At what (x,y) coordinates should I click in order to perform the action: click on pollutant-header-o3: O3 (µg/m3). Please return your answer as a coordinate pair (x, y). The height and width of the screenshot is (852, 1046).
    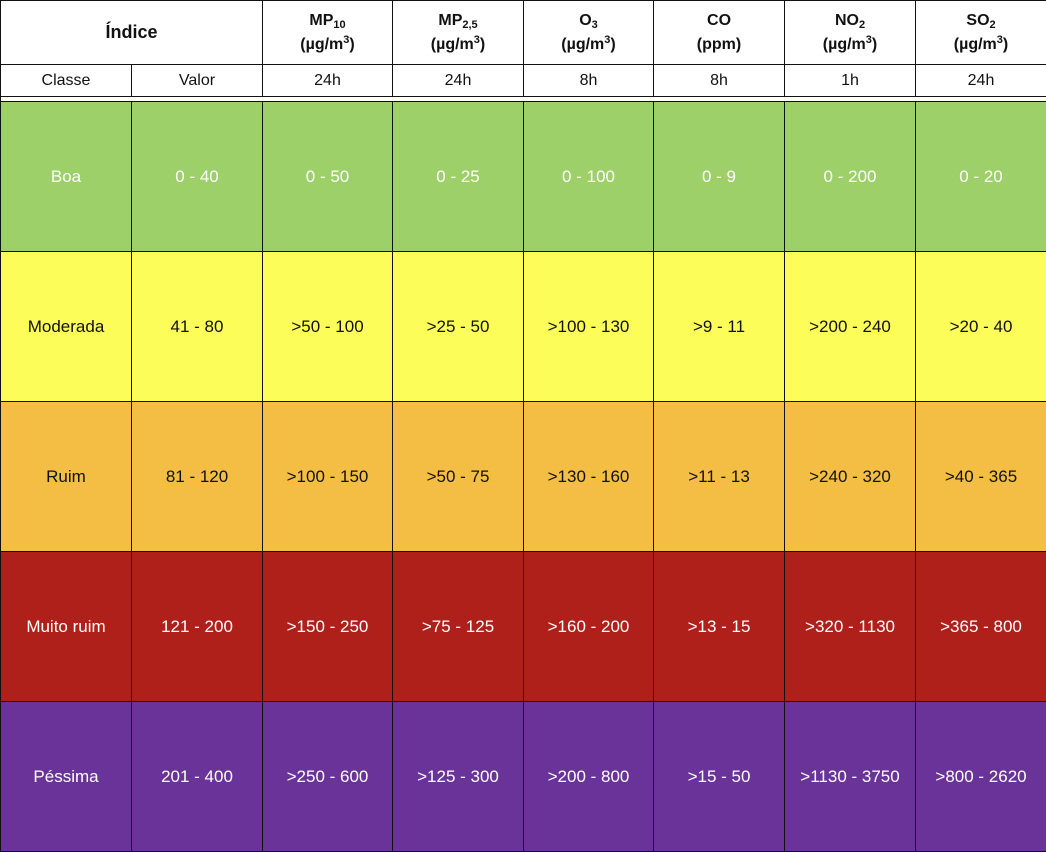
    Looking at the image, I should click on (589, 32).